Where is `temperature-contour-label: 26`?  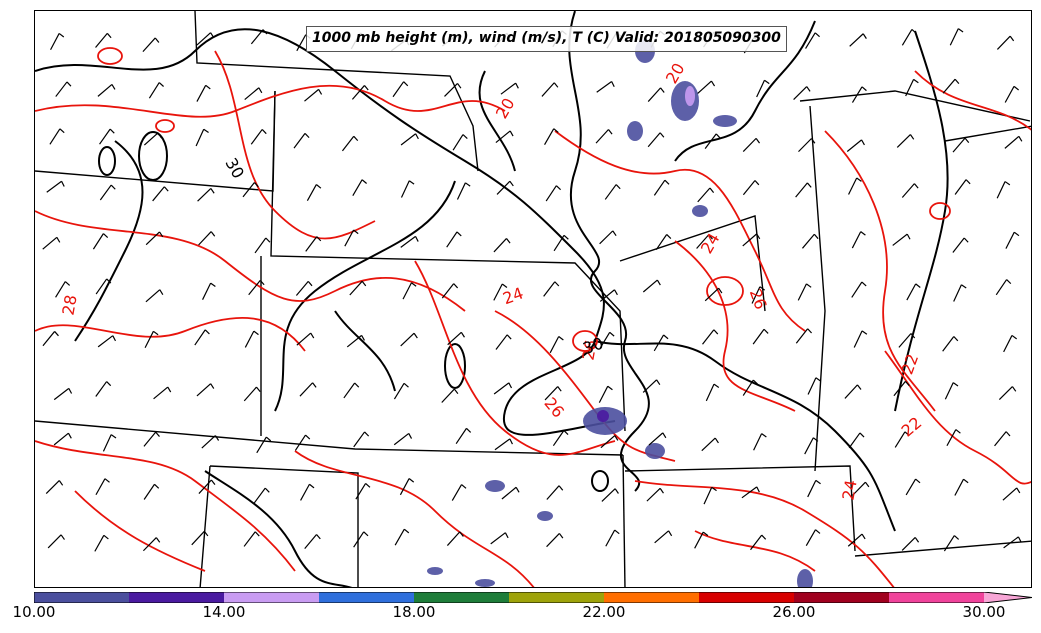
temperature-contour-label: 26 is located at coordinates (554, 408).